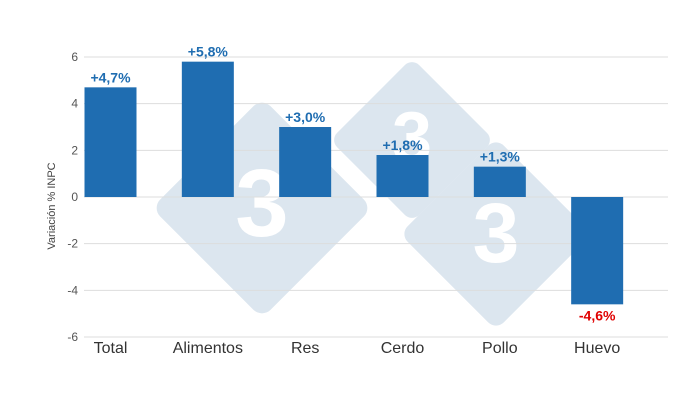 This screenshot has width=700, height=400. What do you see at coordinates (357, 348) in the screenshot?
I see `x-axis-categories: Total Alimentos Res Cerdo Pollo Huevo` at bounding box center [357, 348].